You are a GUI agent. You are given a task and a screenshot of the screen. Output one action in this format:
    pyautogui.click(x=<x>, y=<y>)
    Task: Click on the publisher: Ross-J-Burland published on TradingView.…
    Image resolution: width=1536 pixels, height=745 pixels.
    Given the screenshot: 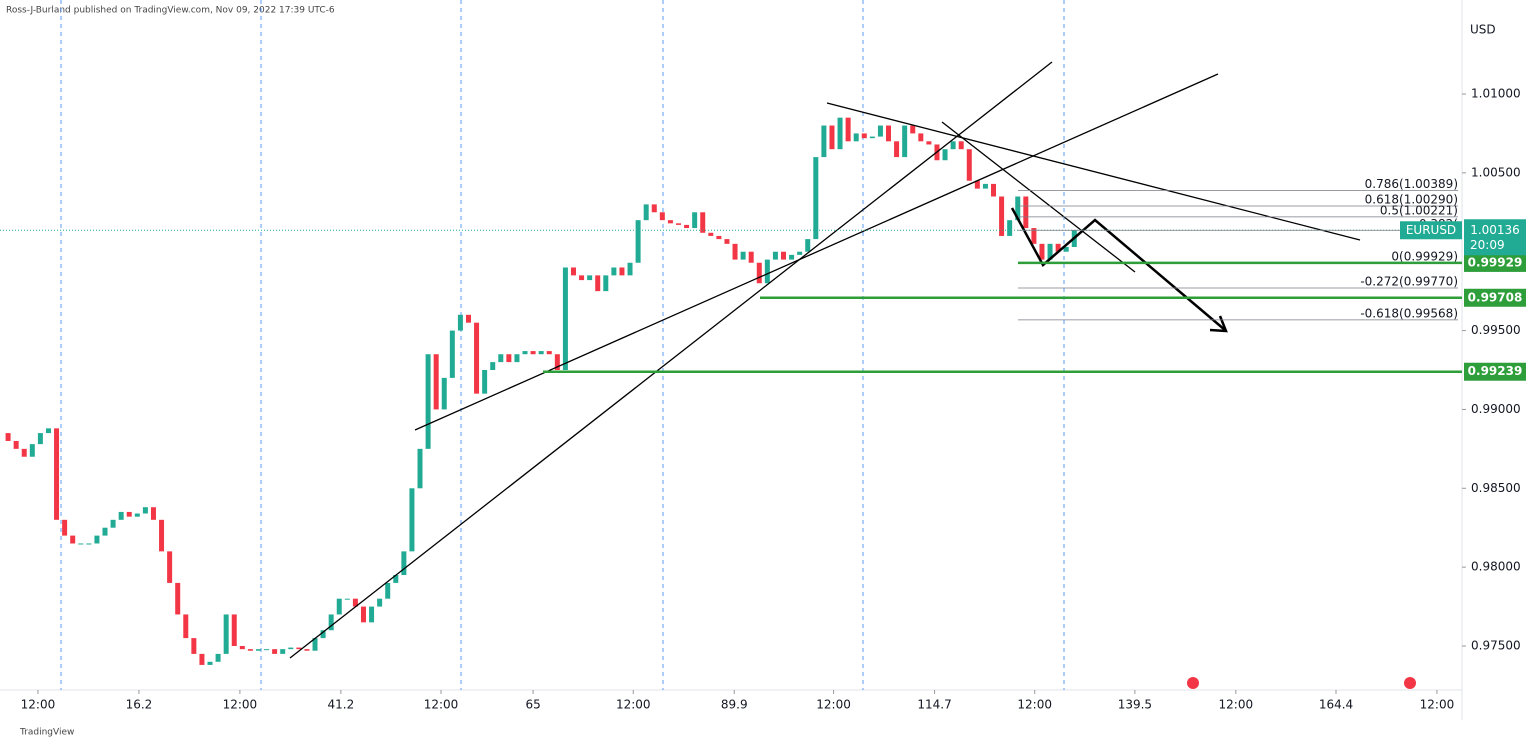 What is the action you would take?
    pyautogui.click(x=170, y=11)
    